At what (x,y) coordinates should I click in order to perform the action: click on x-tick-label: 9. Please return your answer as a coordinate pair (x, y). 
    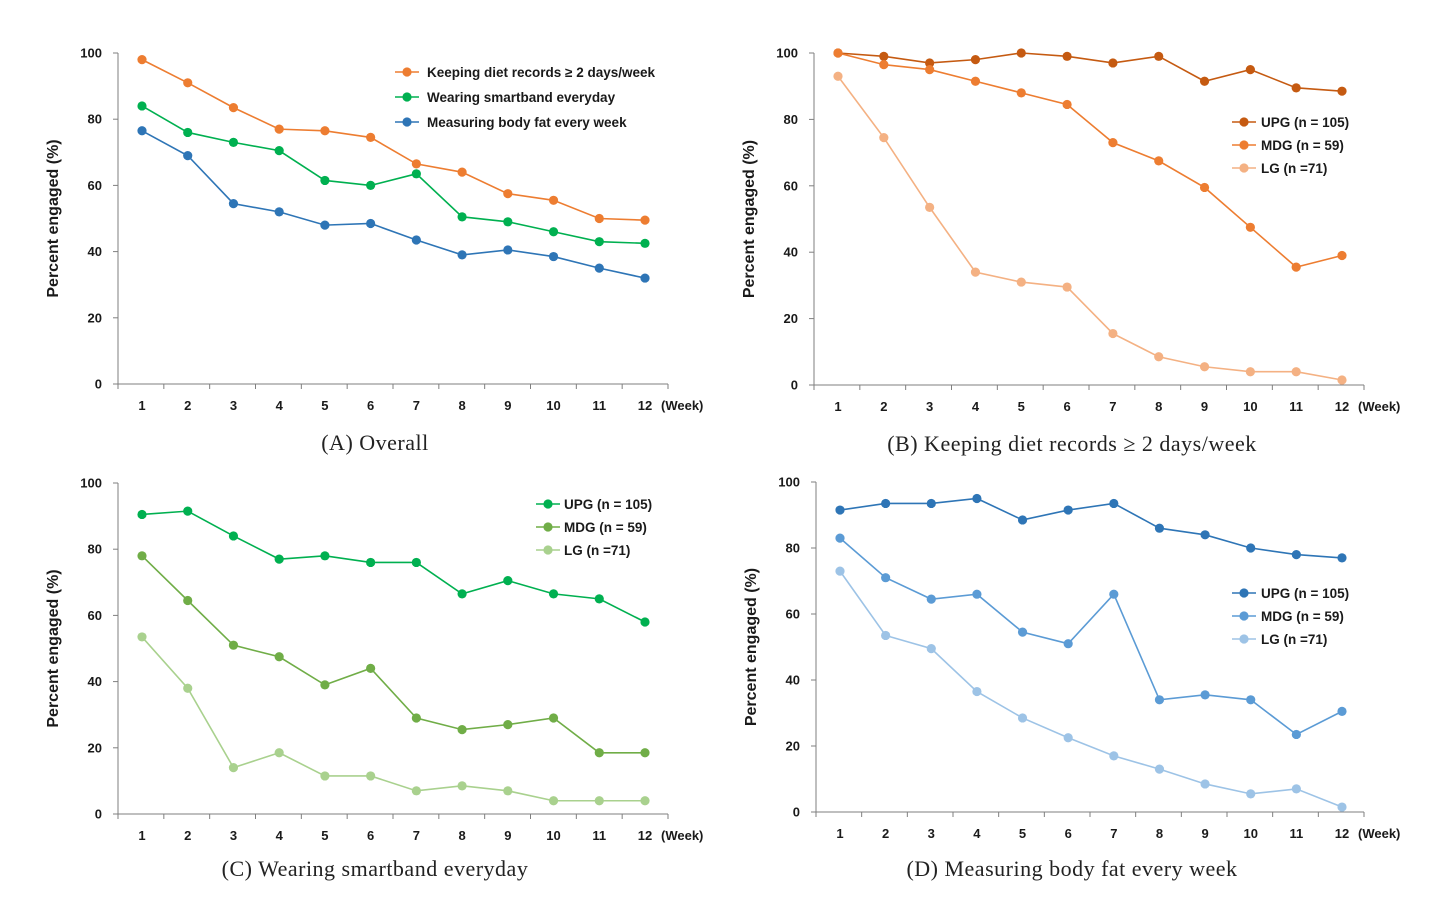
    Looking at the image, I should click on (1204, 406).